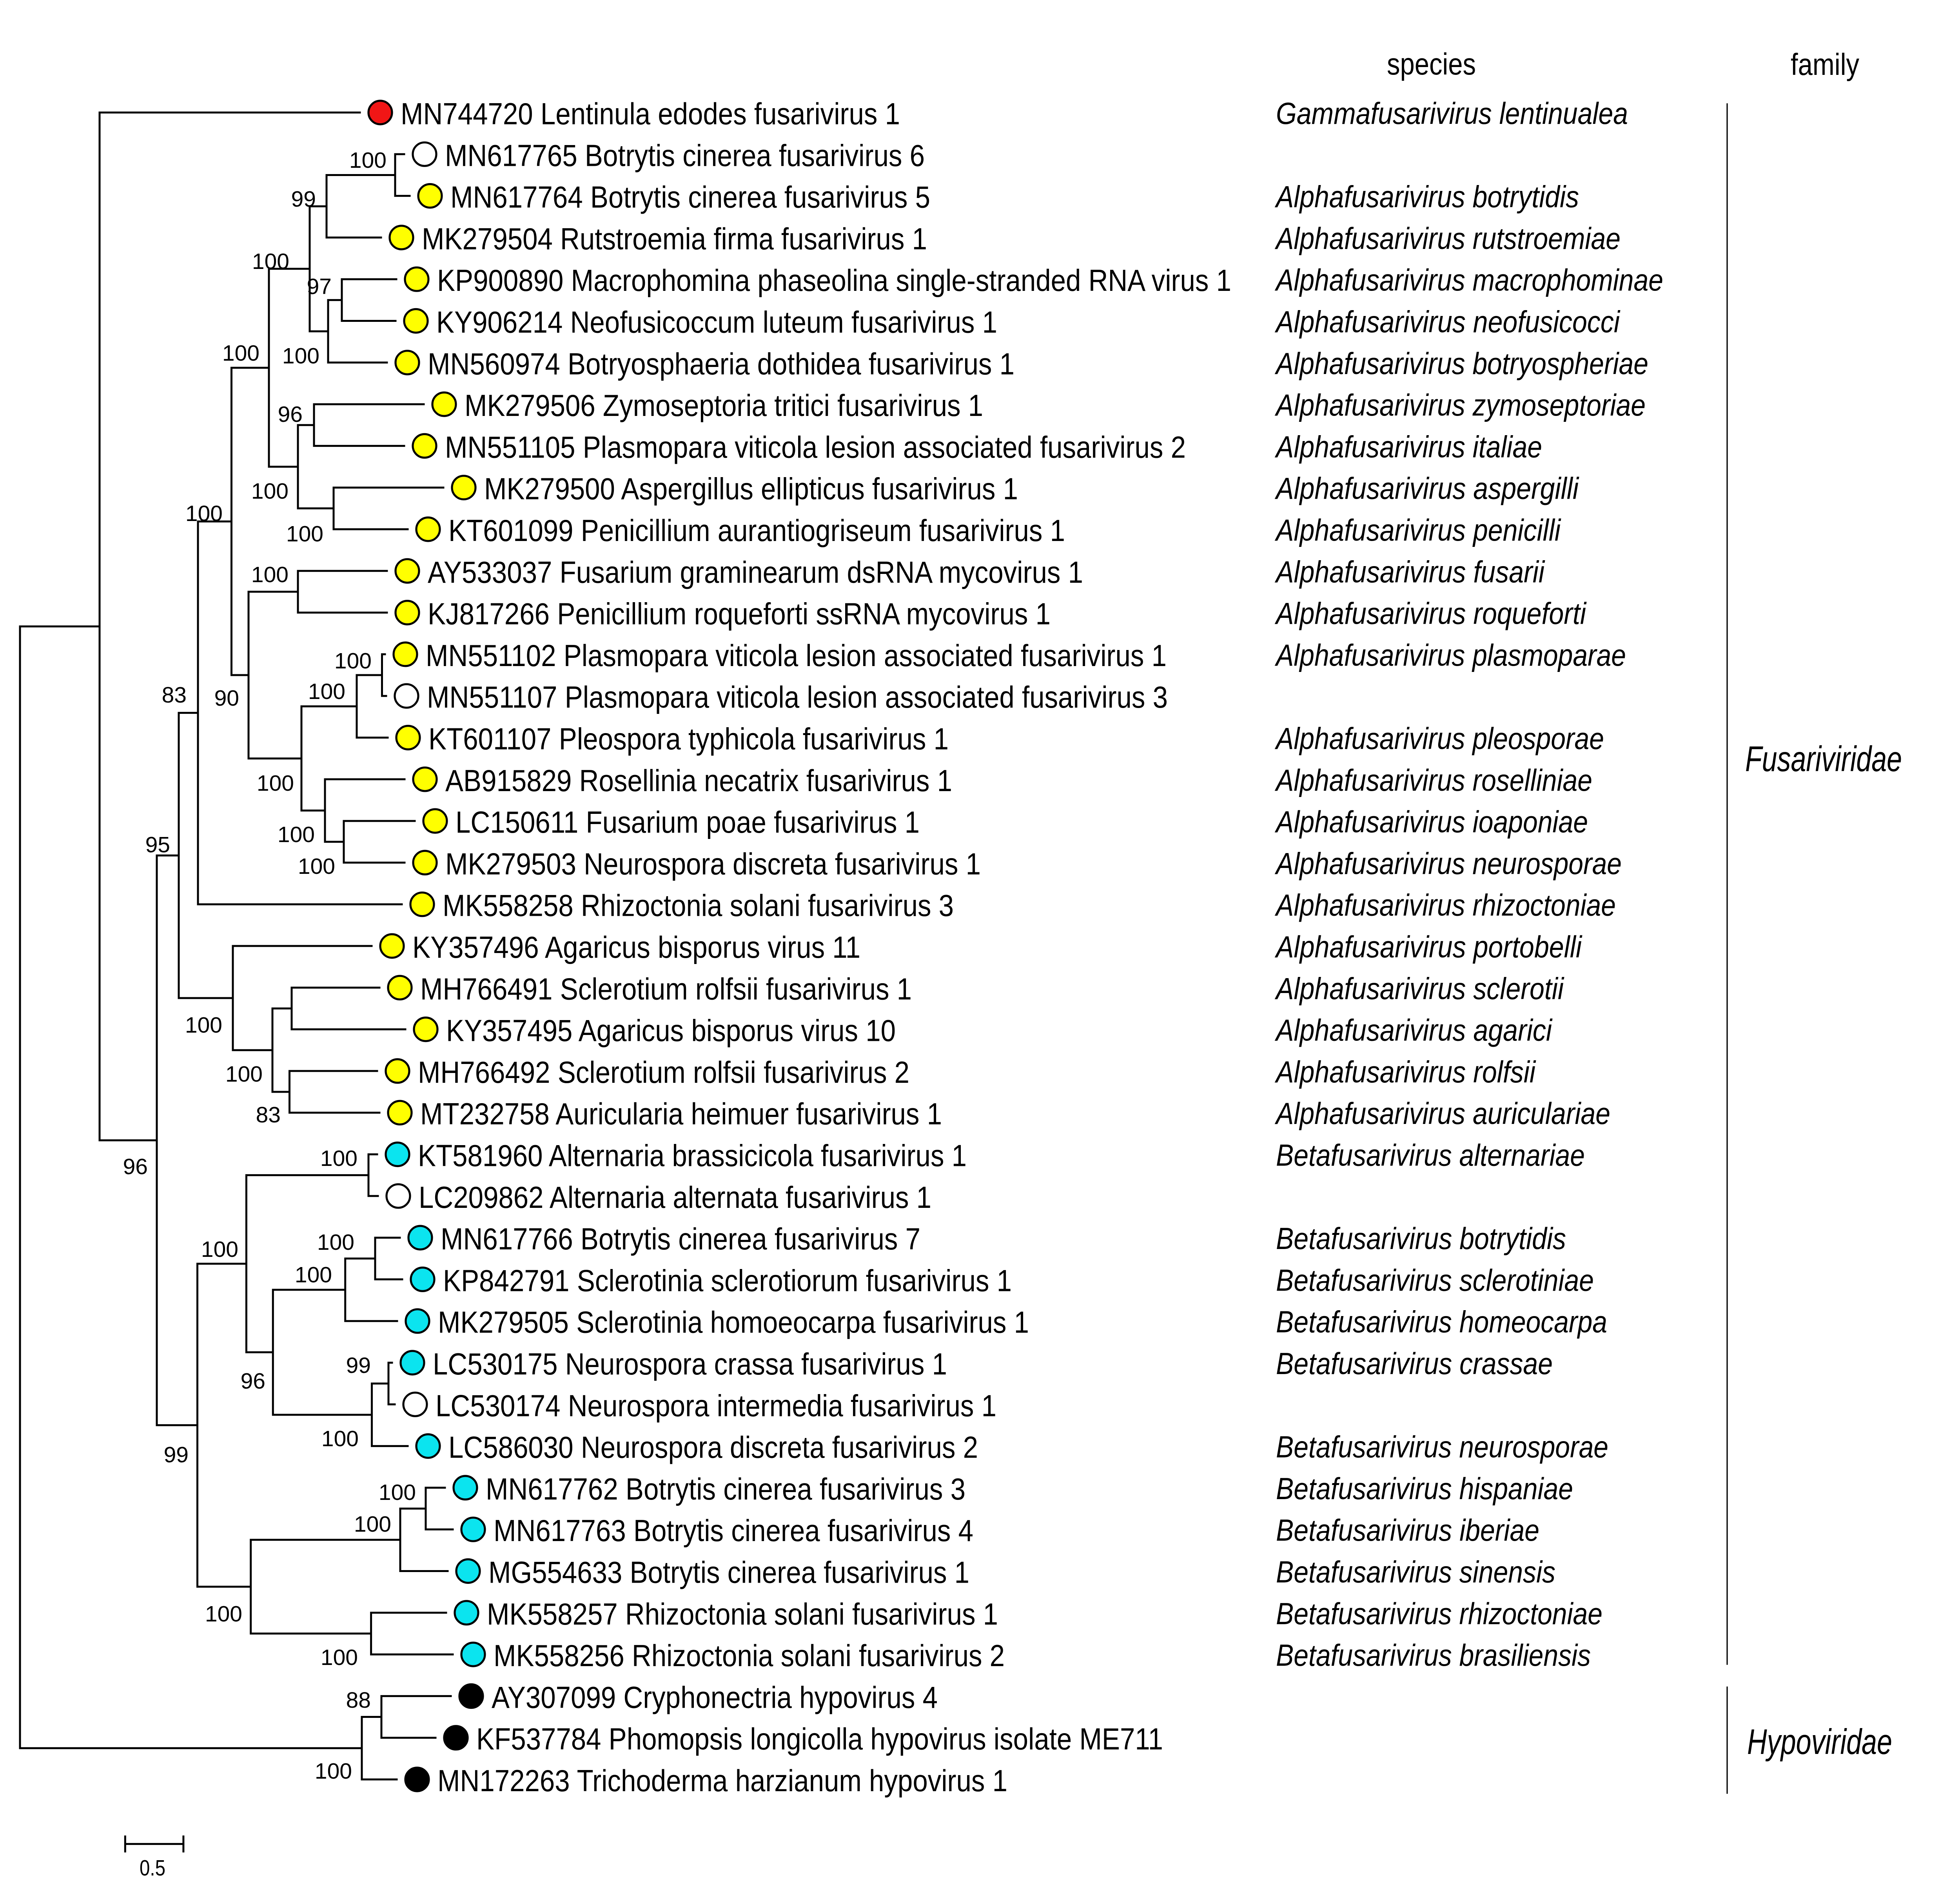 Image resolution: width=1960 pixels, height=1899 pixels. Describe the element at coordinates (685, 155) in the screenshot. I see `svg-text:MN617765 Botrytis cinerea fusa: MN617765 Botrytis cinerea fusarivirus 6` at that location.